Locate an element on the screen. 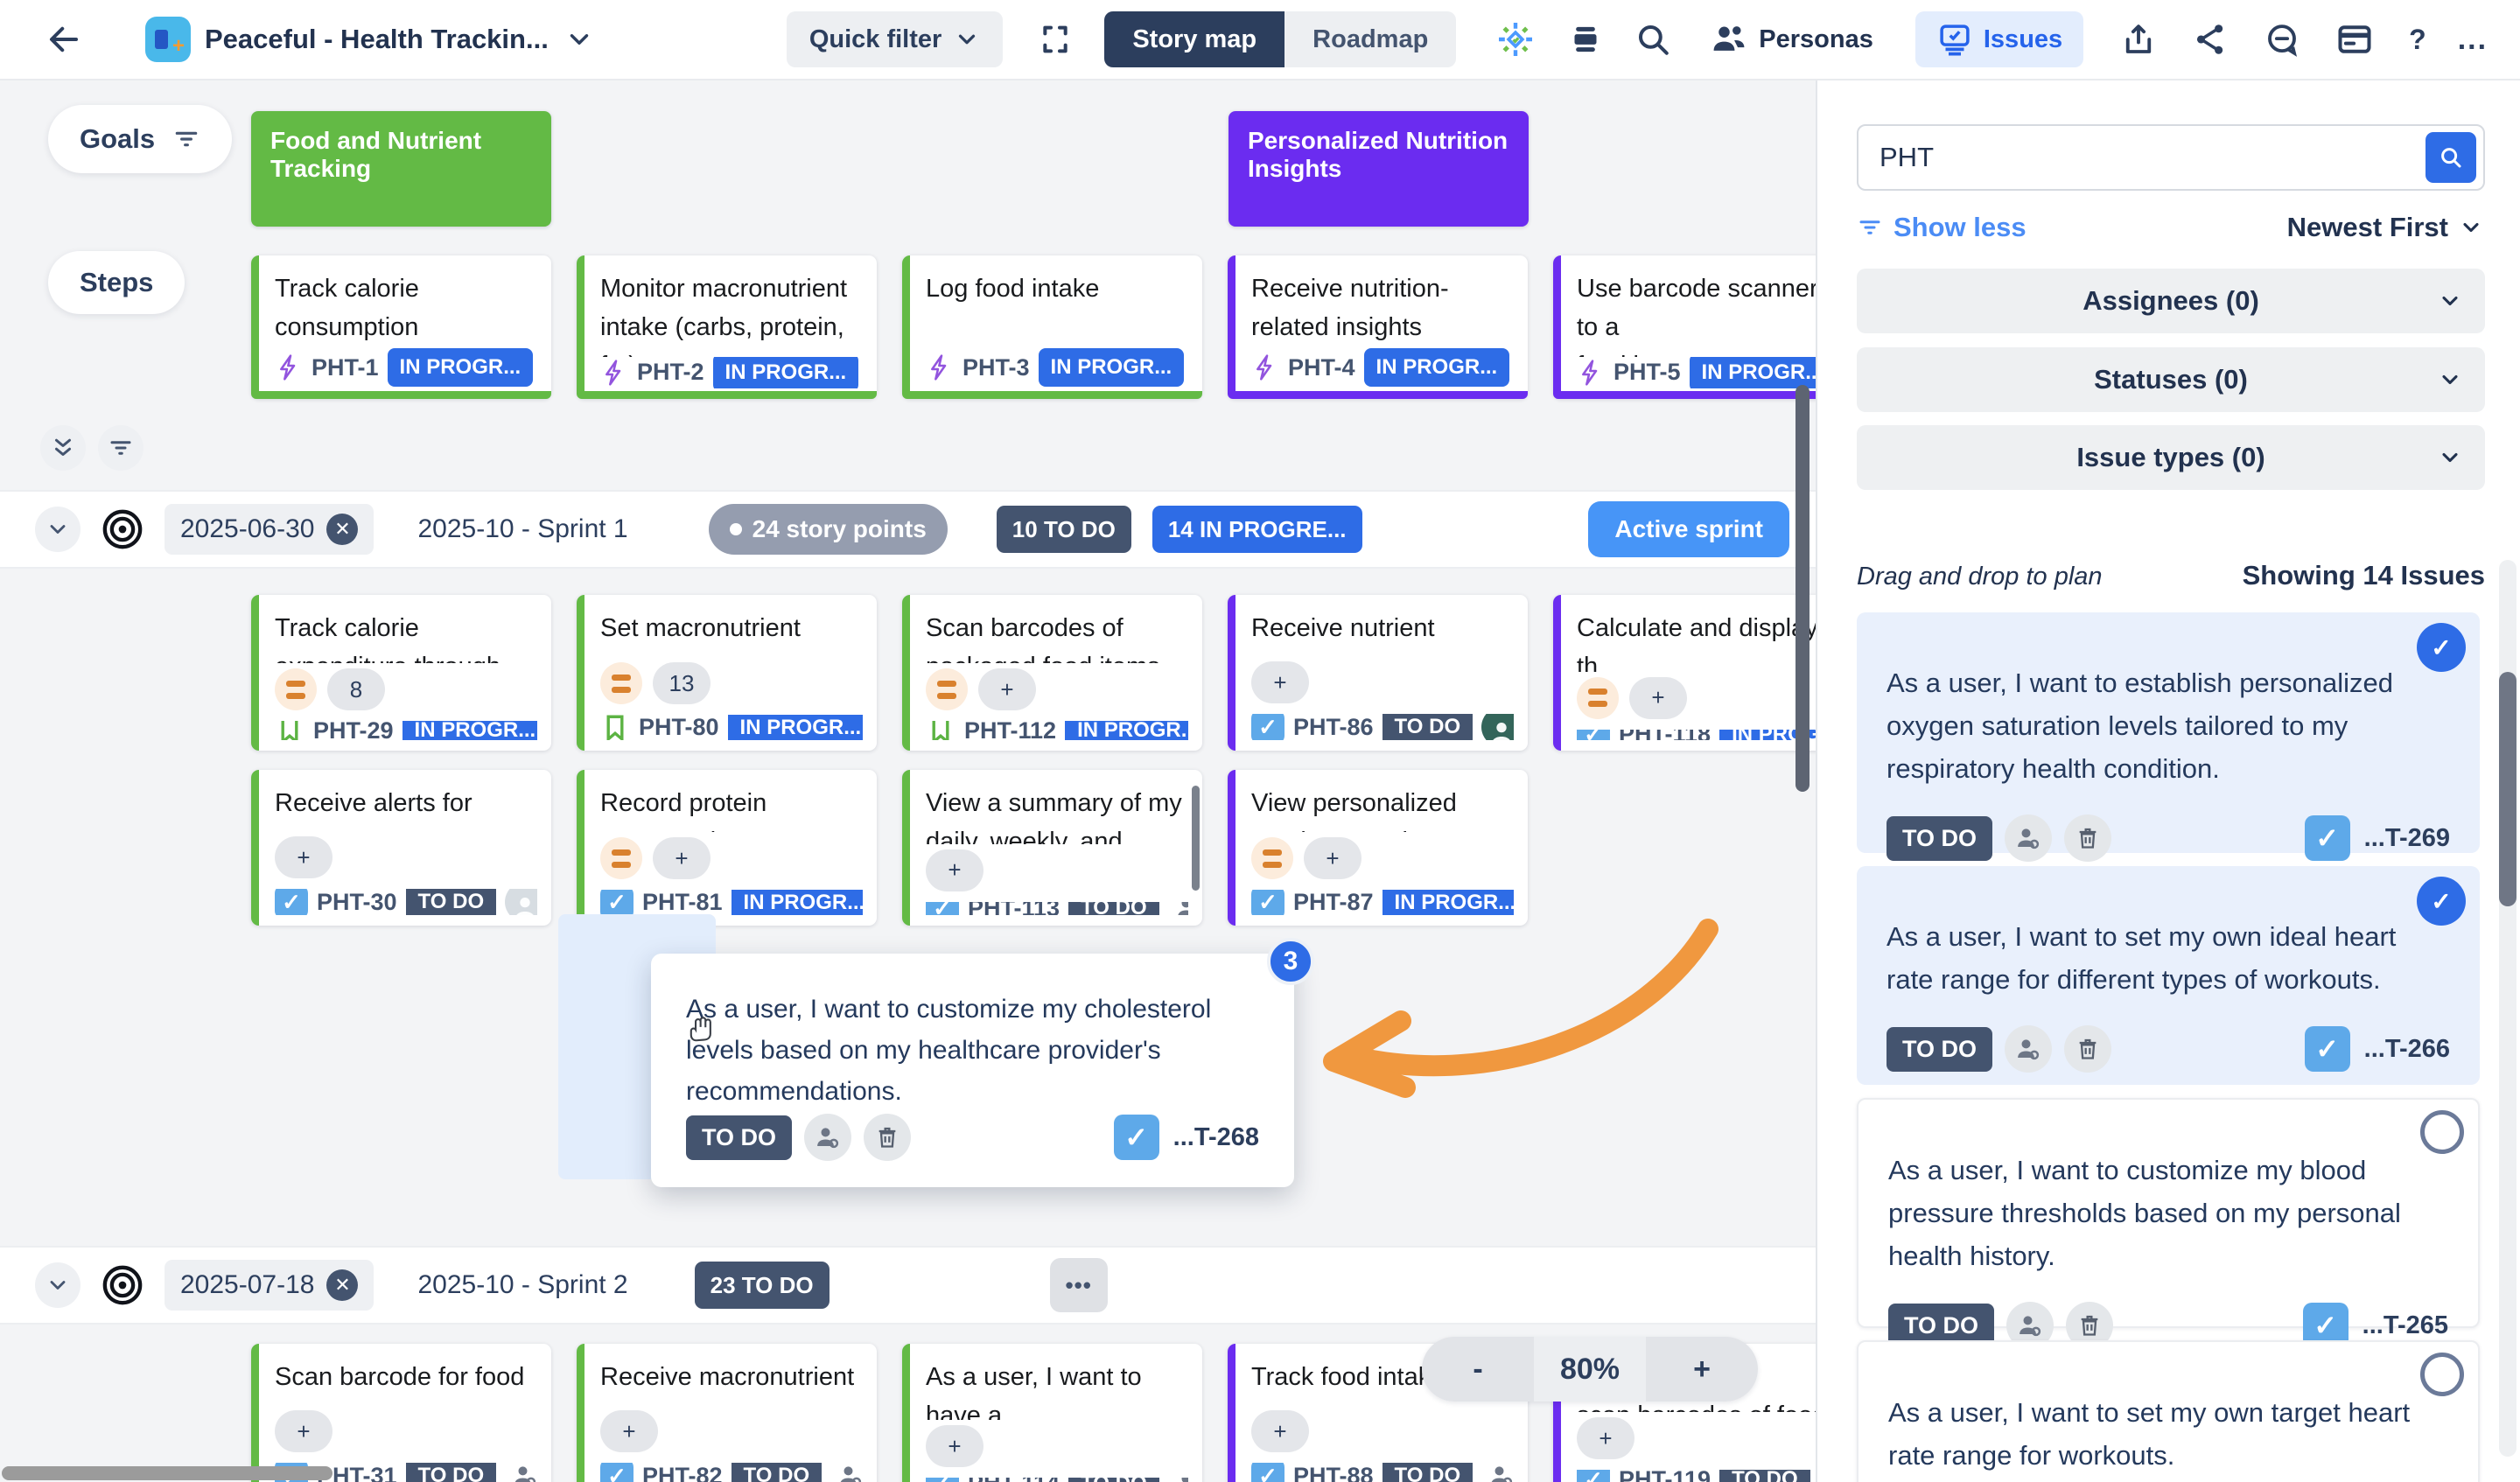 The width and height of the screenshot is (2520, 1482). sprint-date-chip: 2025-06-30 ✕ is located at coordinates (269, 529).